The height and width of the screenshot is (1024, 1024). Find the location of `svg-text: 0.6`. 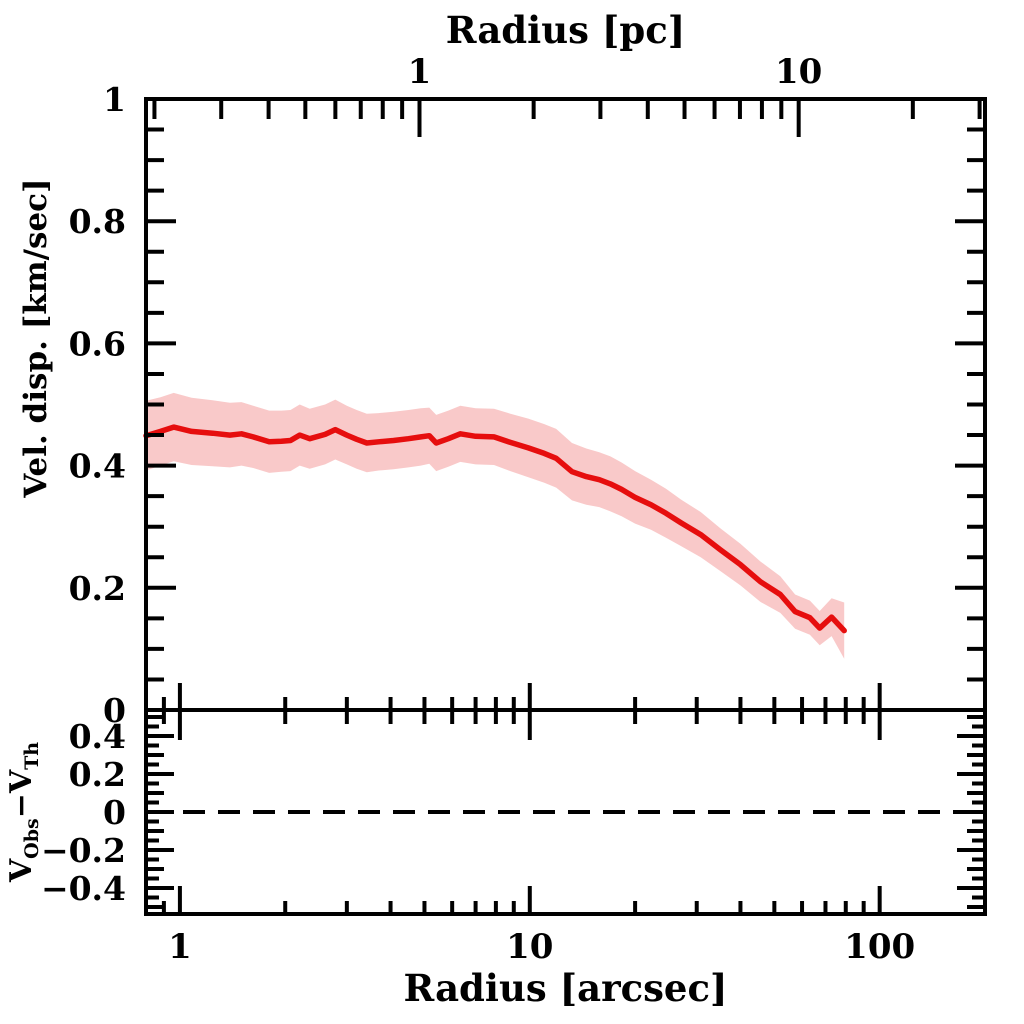

svg-text: 0.6 is located at coordinates (97, 343).